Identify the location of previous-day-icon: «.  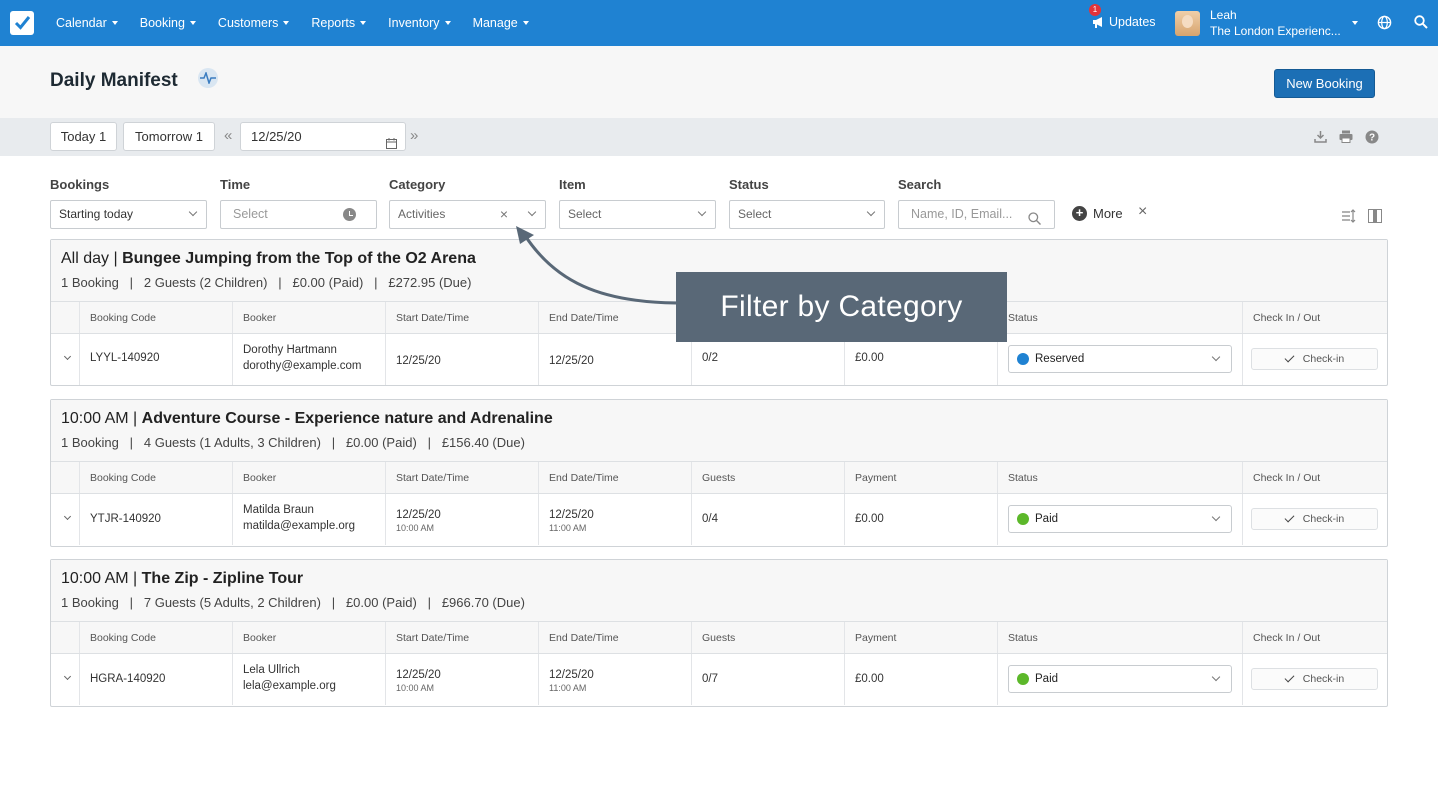
(228, 135).